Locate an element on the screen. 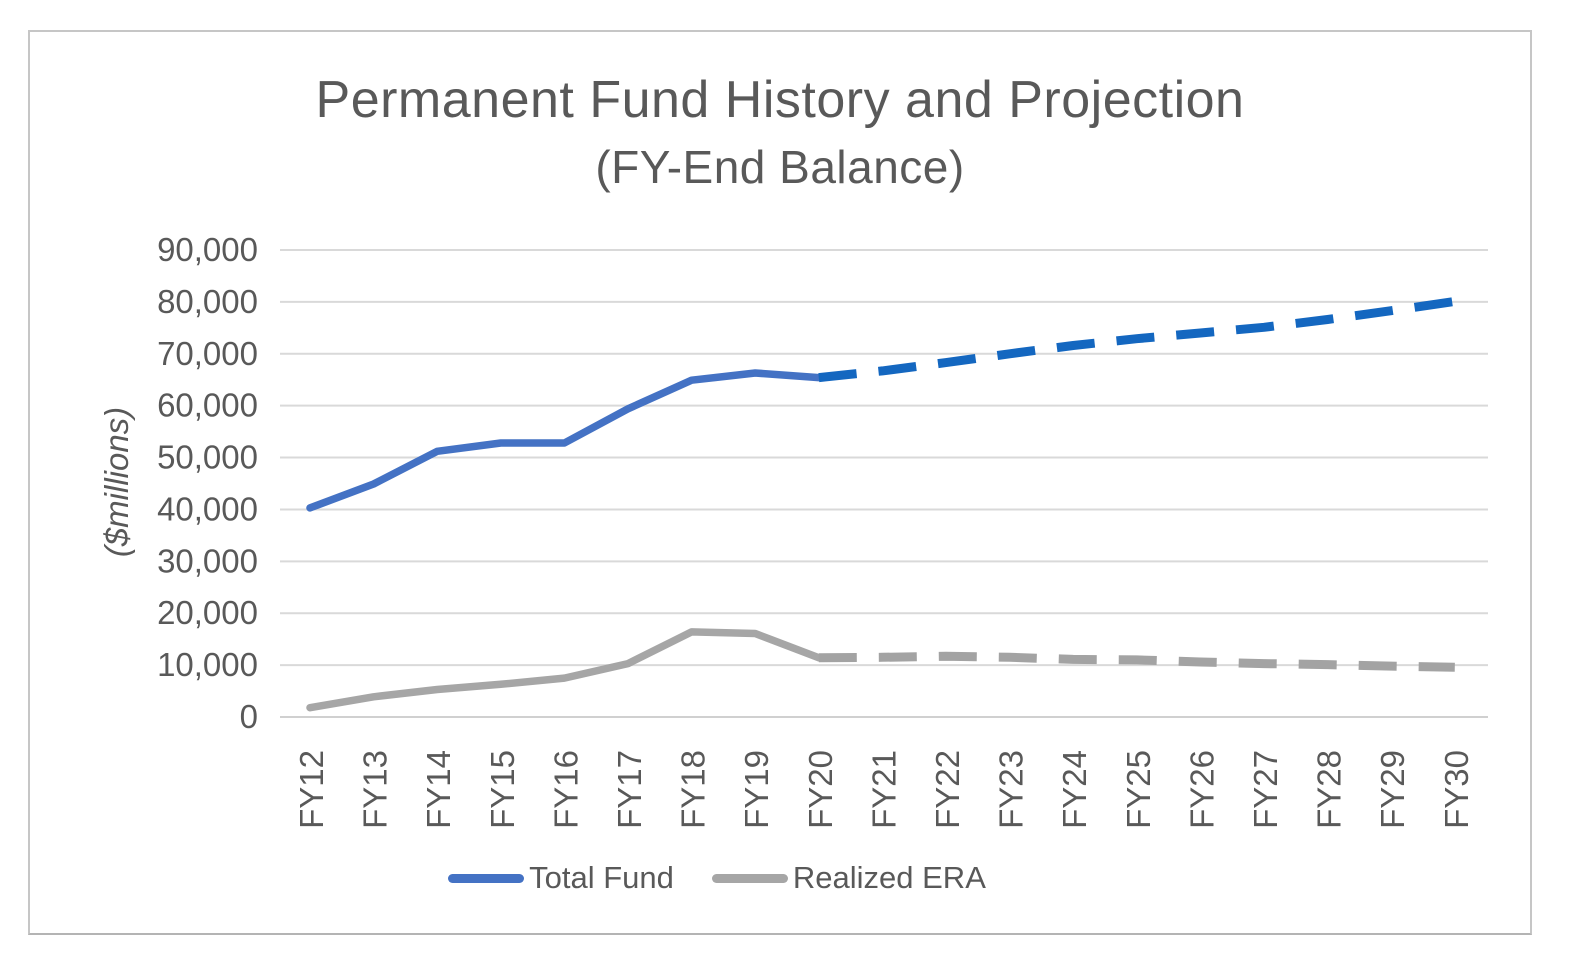 The width and height of the screenshot is (1574, 975). chart-title: Permanent Fund History and Projection is located at coordinates (780, 100).